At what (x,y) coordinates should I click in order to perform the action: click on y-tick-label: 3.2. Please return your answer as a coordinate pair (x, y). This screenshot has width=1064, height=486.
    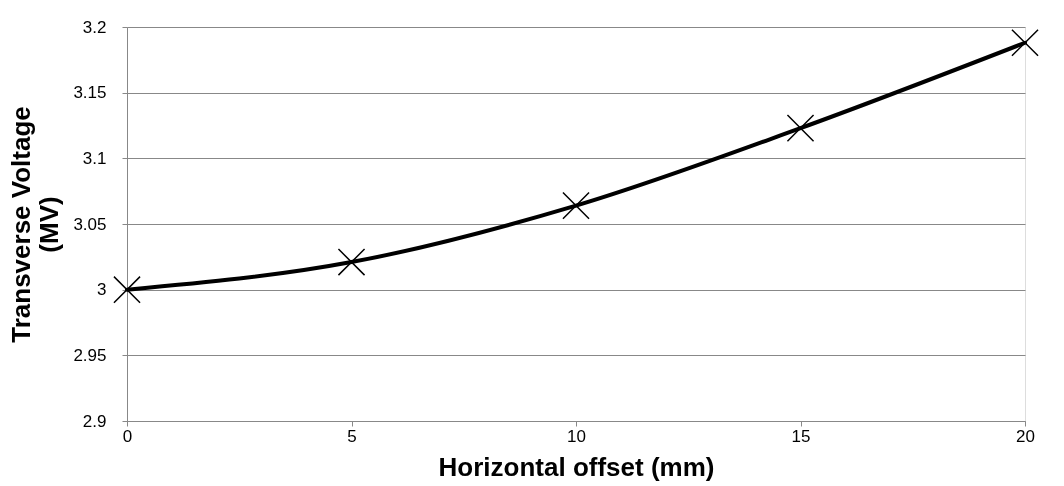
    Looking at the image, I should click on (94, 27).